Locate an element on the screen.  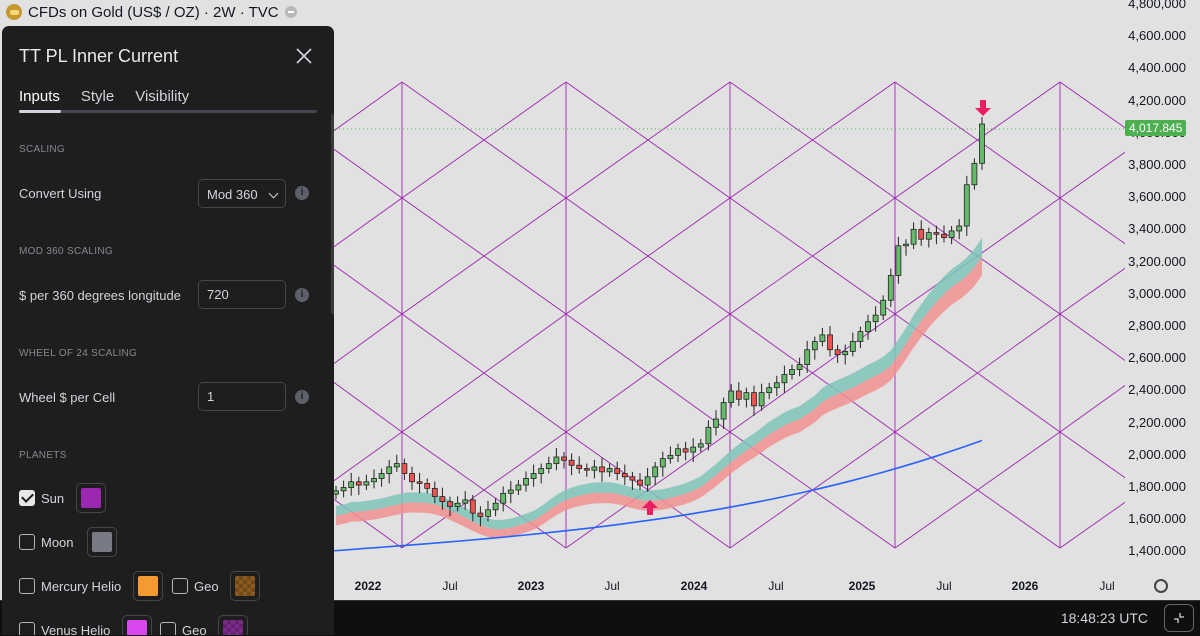
tab-track is located at coordinates (168, 111).